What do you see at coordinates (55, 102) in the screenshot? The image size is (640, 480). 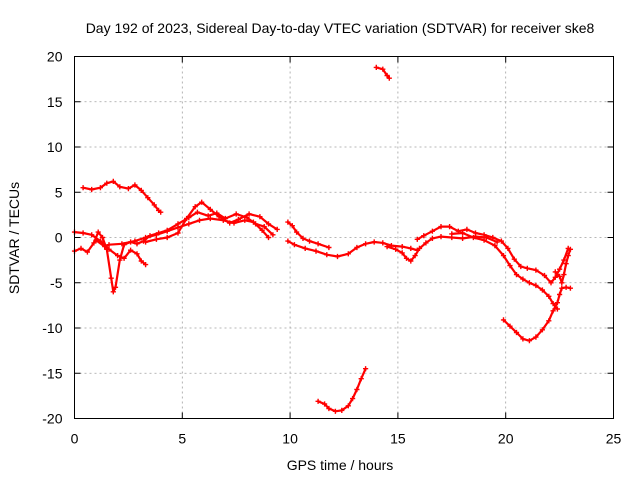 I see `y-tick-label: 15` at bounding box center [55, 102].